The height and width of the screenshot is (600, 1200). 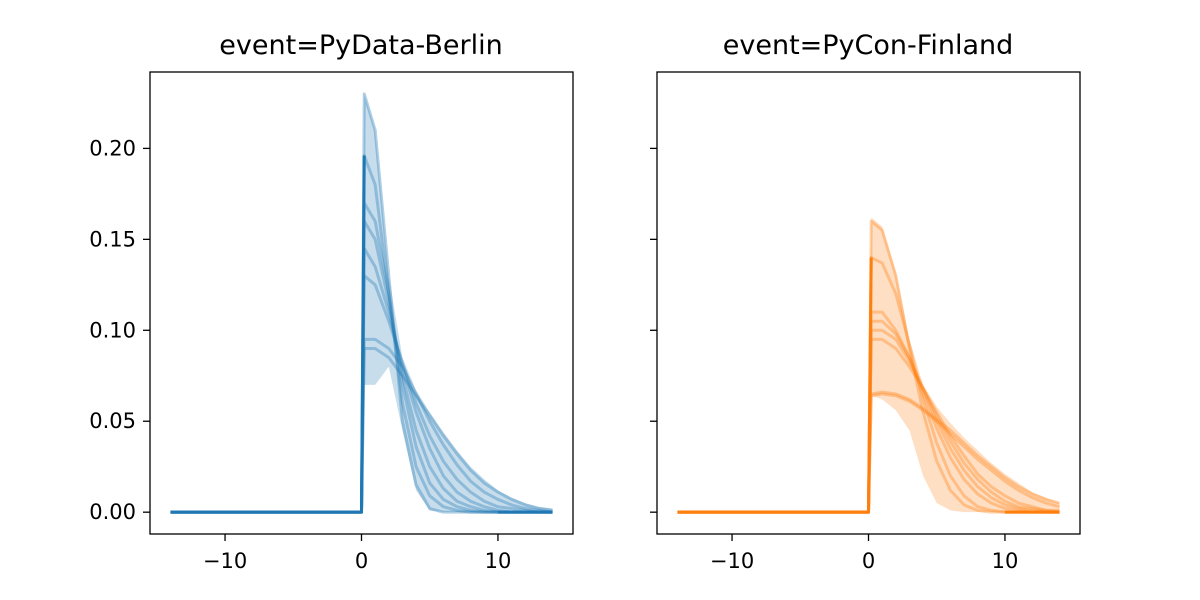 What do you see at coordinates (112, 330) in the screenshot?
I see `y-tick-label: 0.10` at bounding box center [112, 330].